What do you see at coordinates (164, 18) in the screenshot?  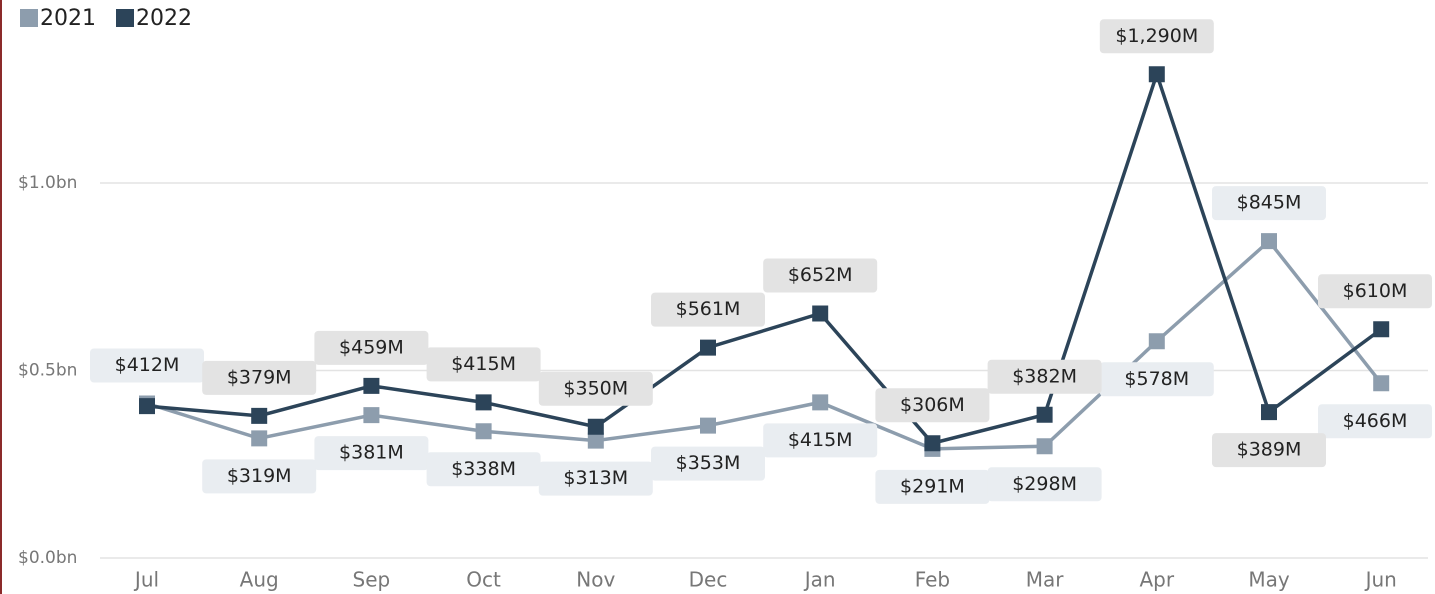 I see `legend-label: 2022` at bounding box center [164, 18].